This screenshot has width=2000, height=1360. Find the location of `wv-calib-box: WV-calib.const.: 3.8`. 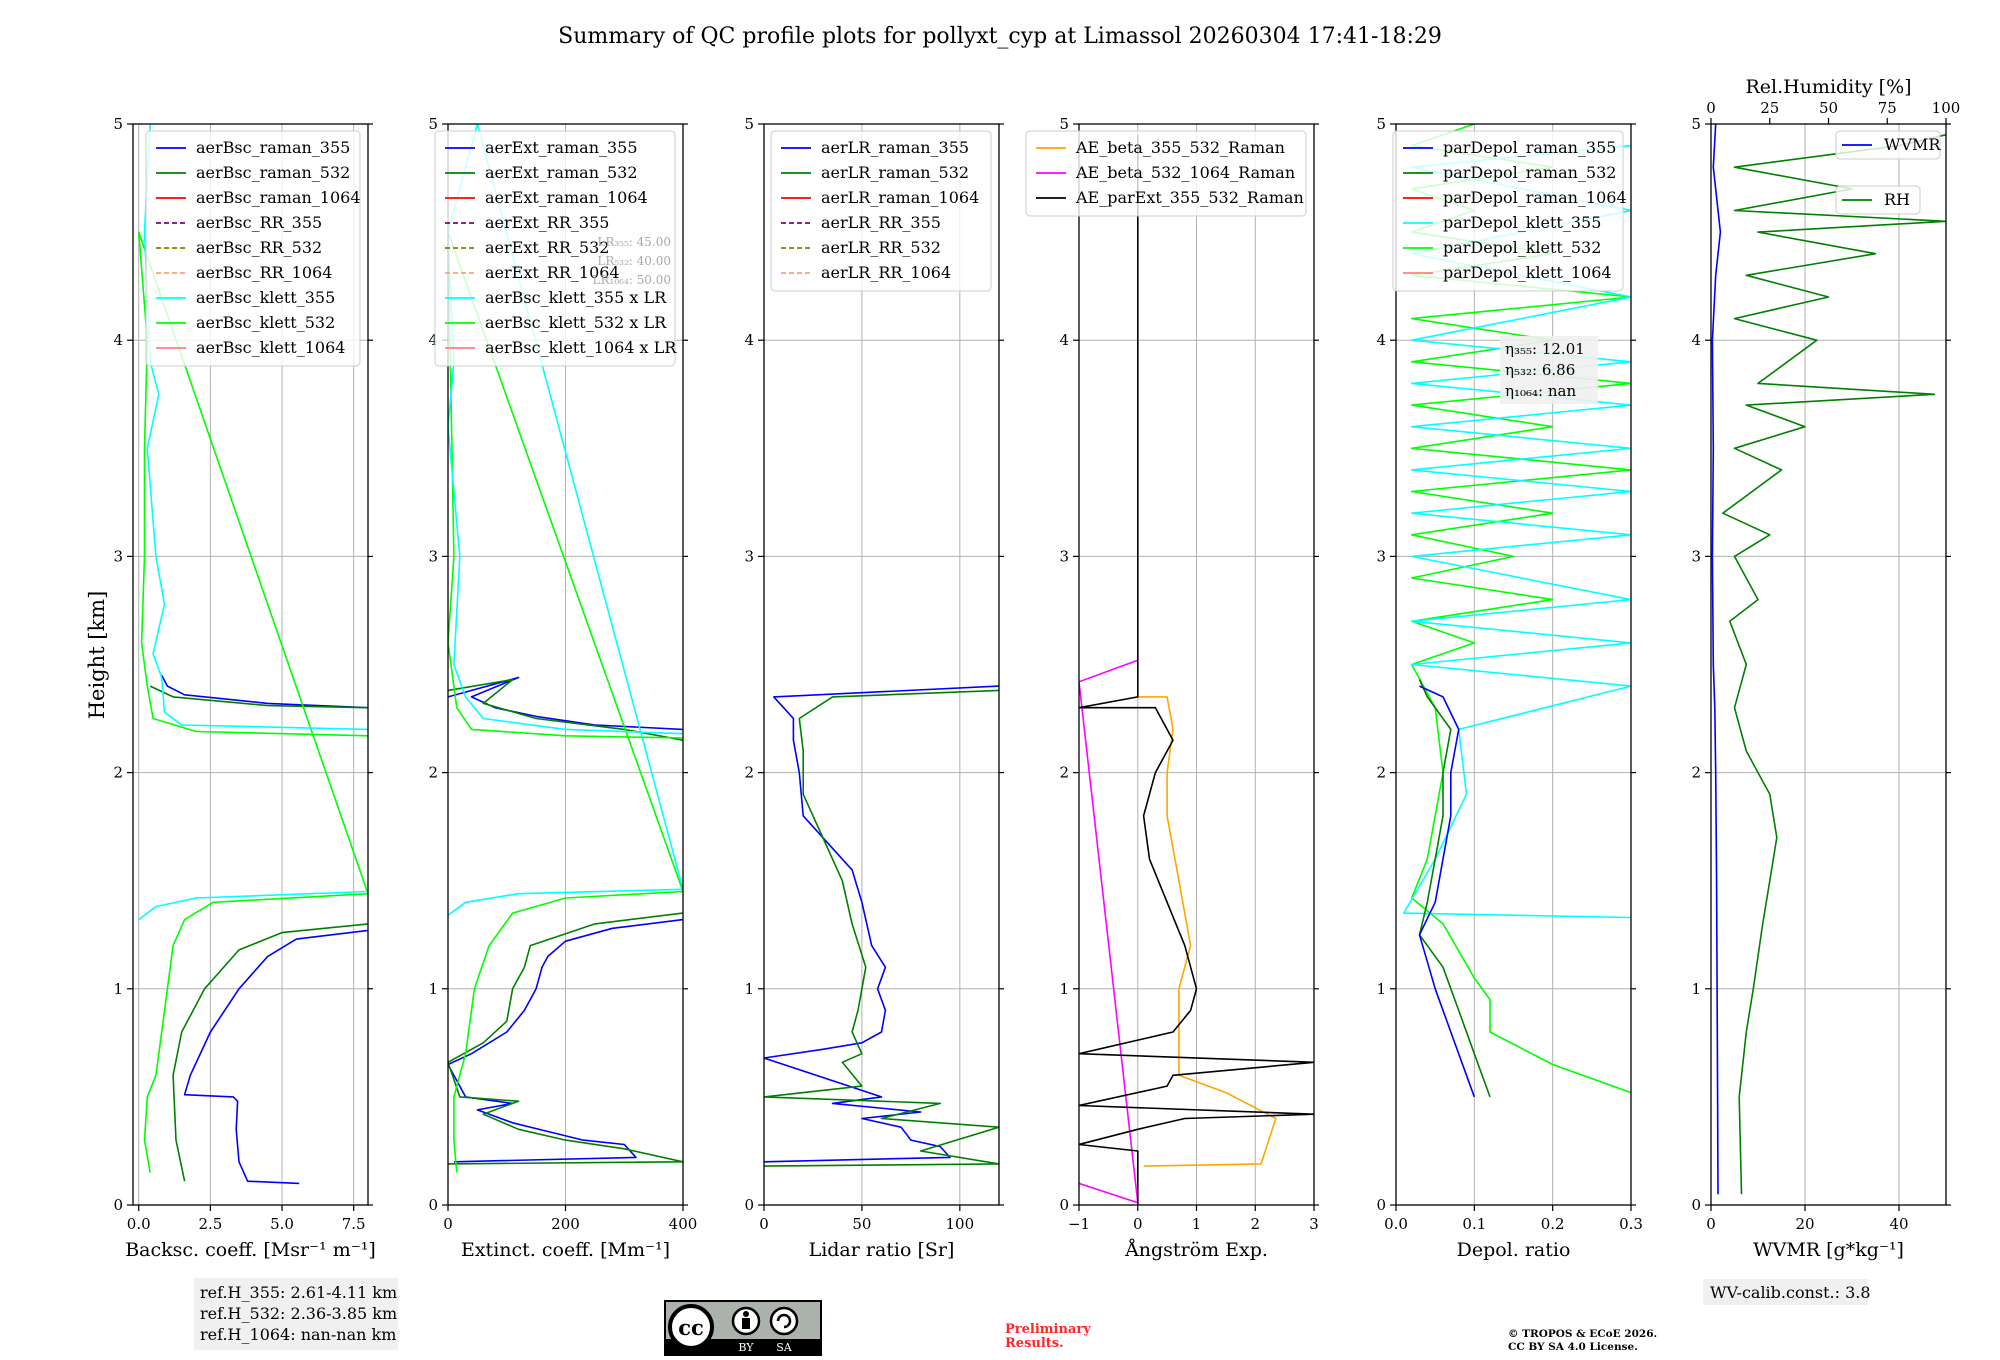

wv-calib-box: WV-calib.const.: 3.8 is located at coordinates (1787, 1292).